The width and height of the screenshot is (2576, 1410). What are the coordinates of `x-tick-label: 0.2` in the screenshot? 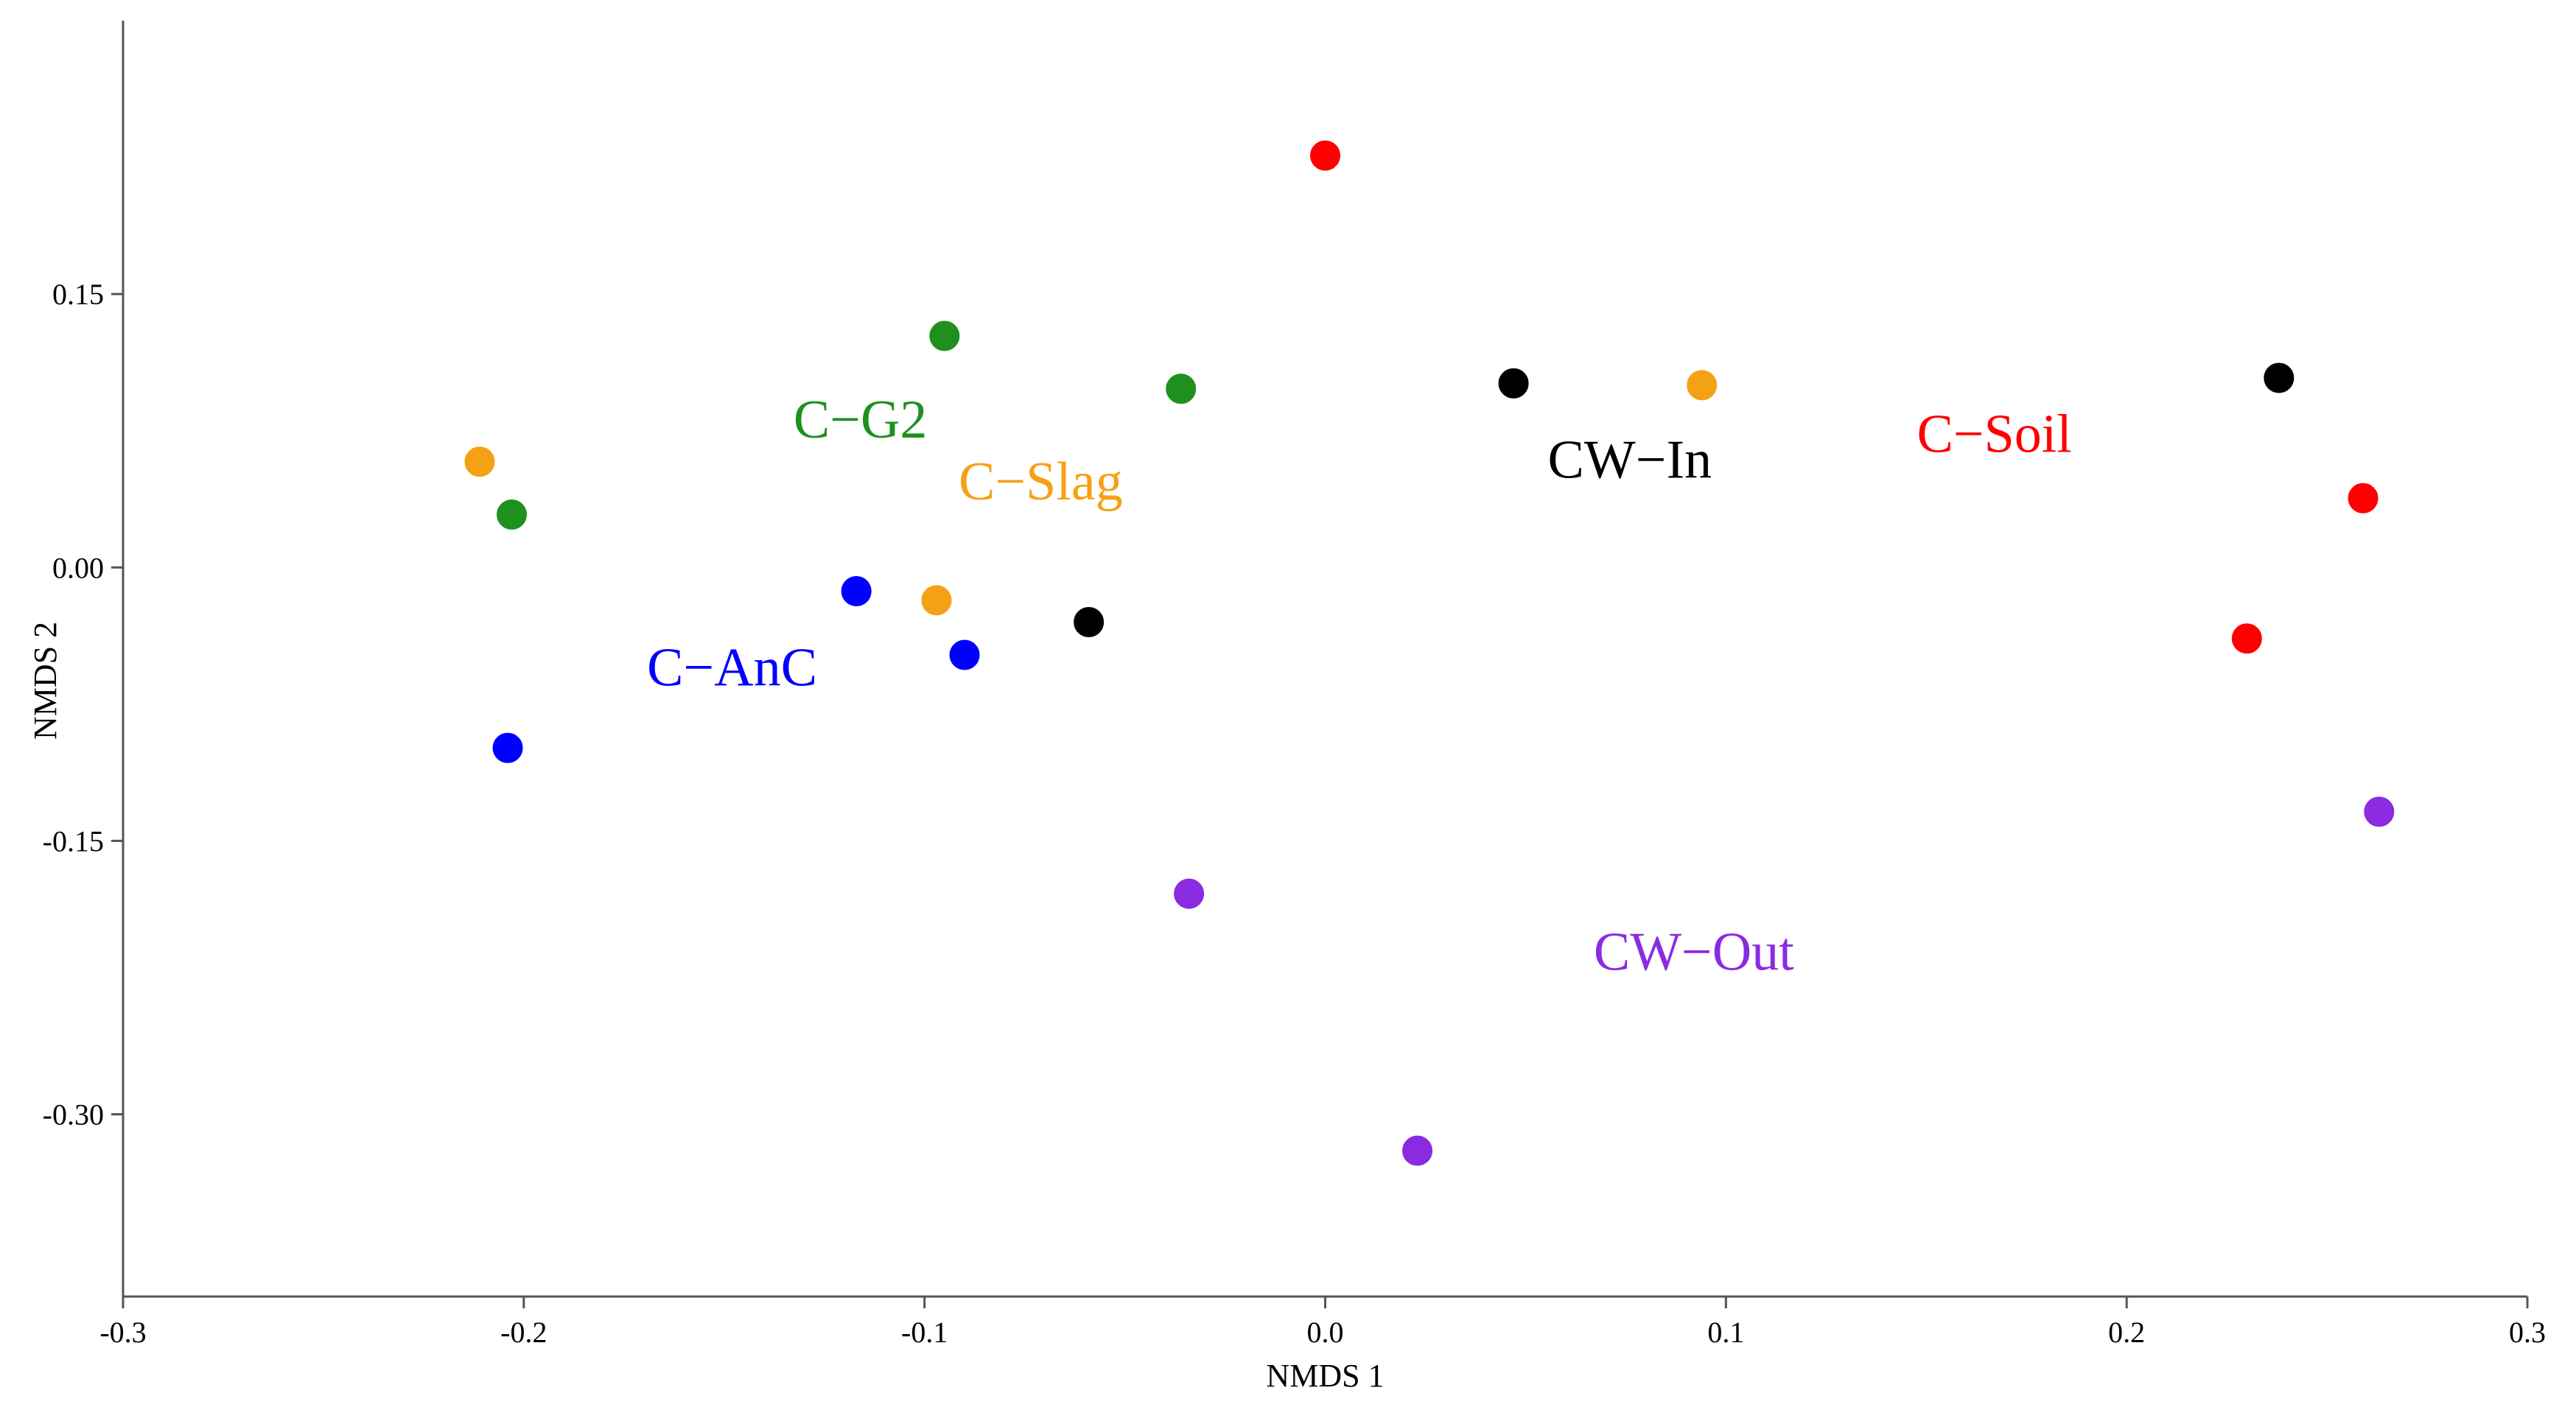 It's located at (2126, 1332).